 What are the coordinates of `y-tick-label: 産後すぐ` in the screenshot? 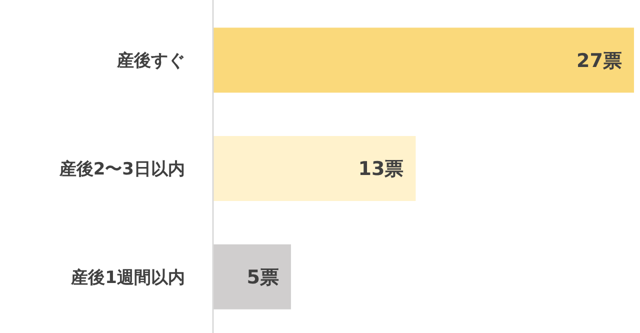 It's located at (150, 61).